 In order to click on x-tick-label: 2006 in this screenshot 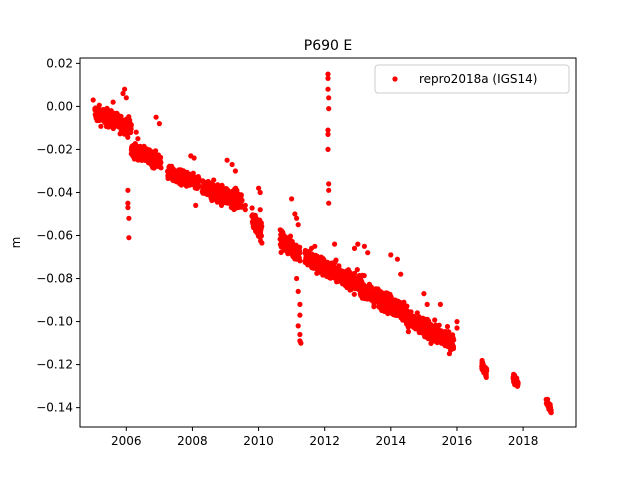, I will do `click(126, 441)`.